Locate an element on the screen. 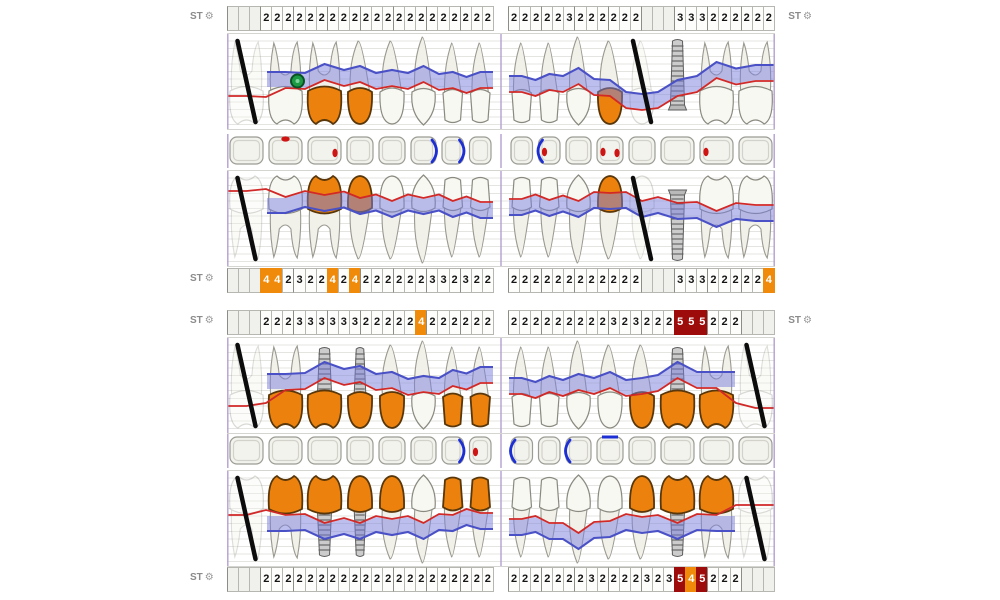  tooth-43-occlusal is located at coordinates (423, 450).